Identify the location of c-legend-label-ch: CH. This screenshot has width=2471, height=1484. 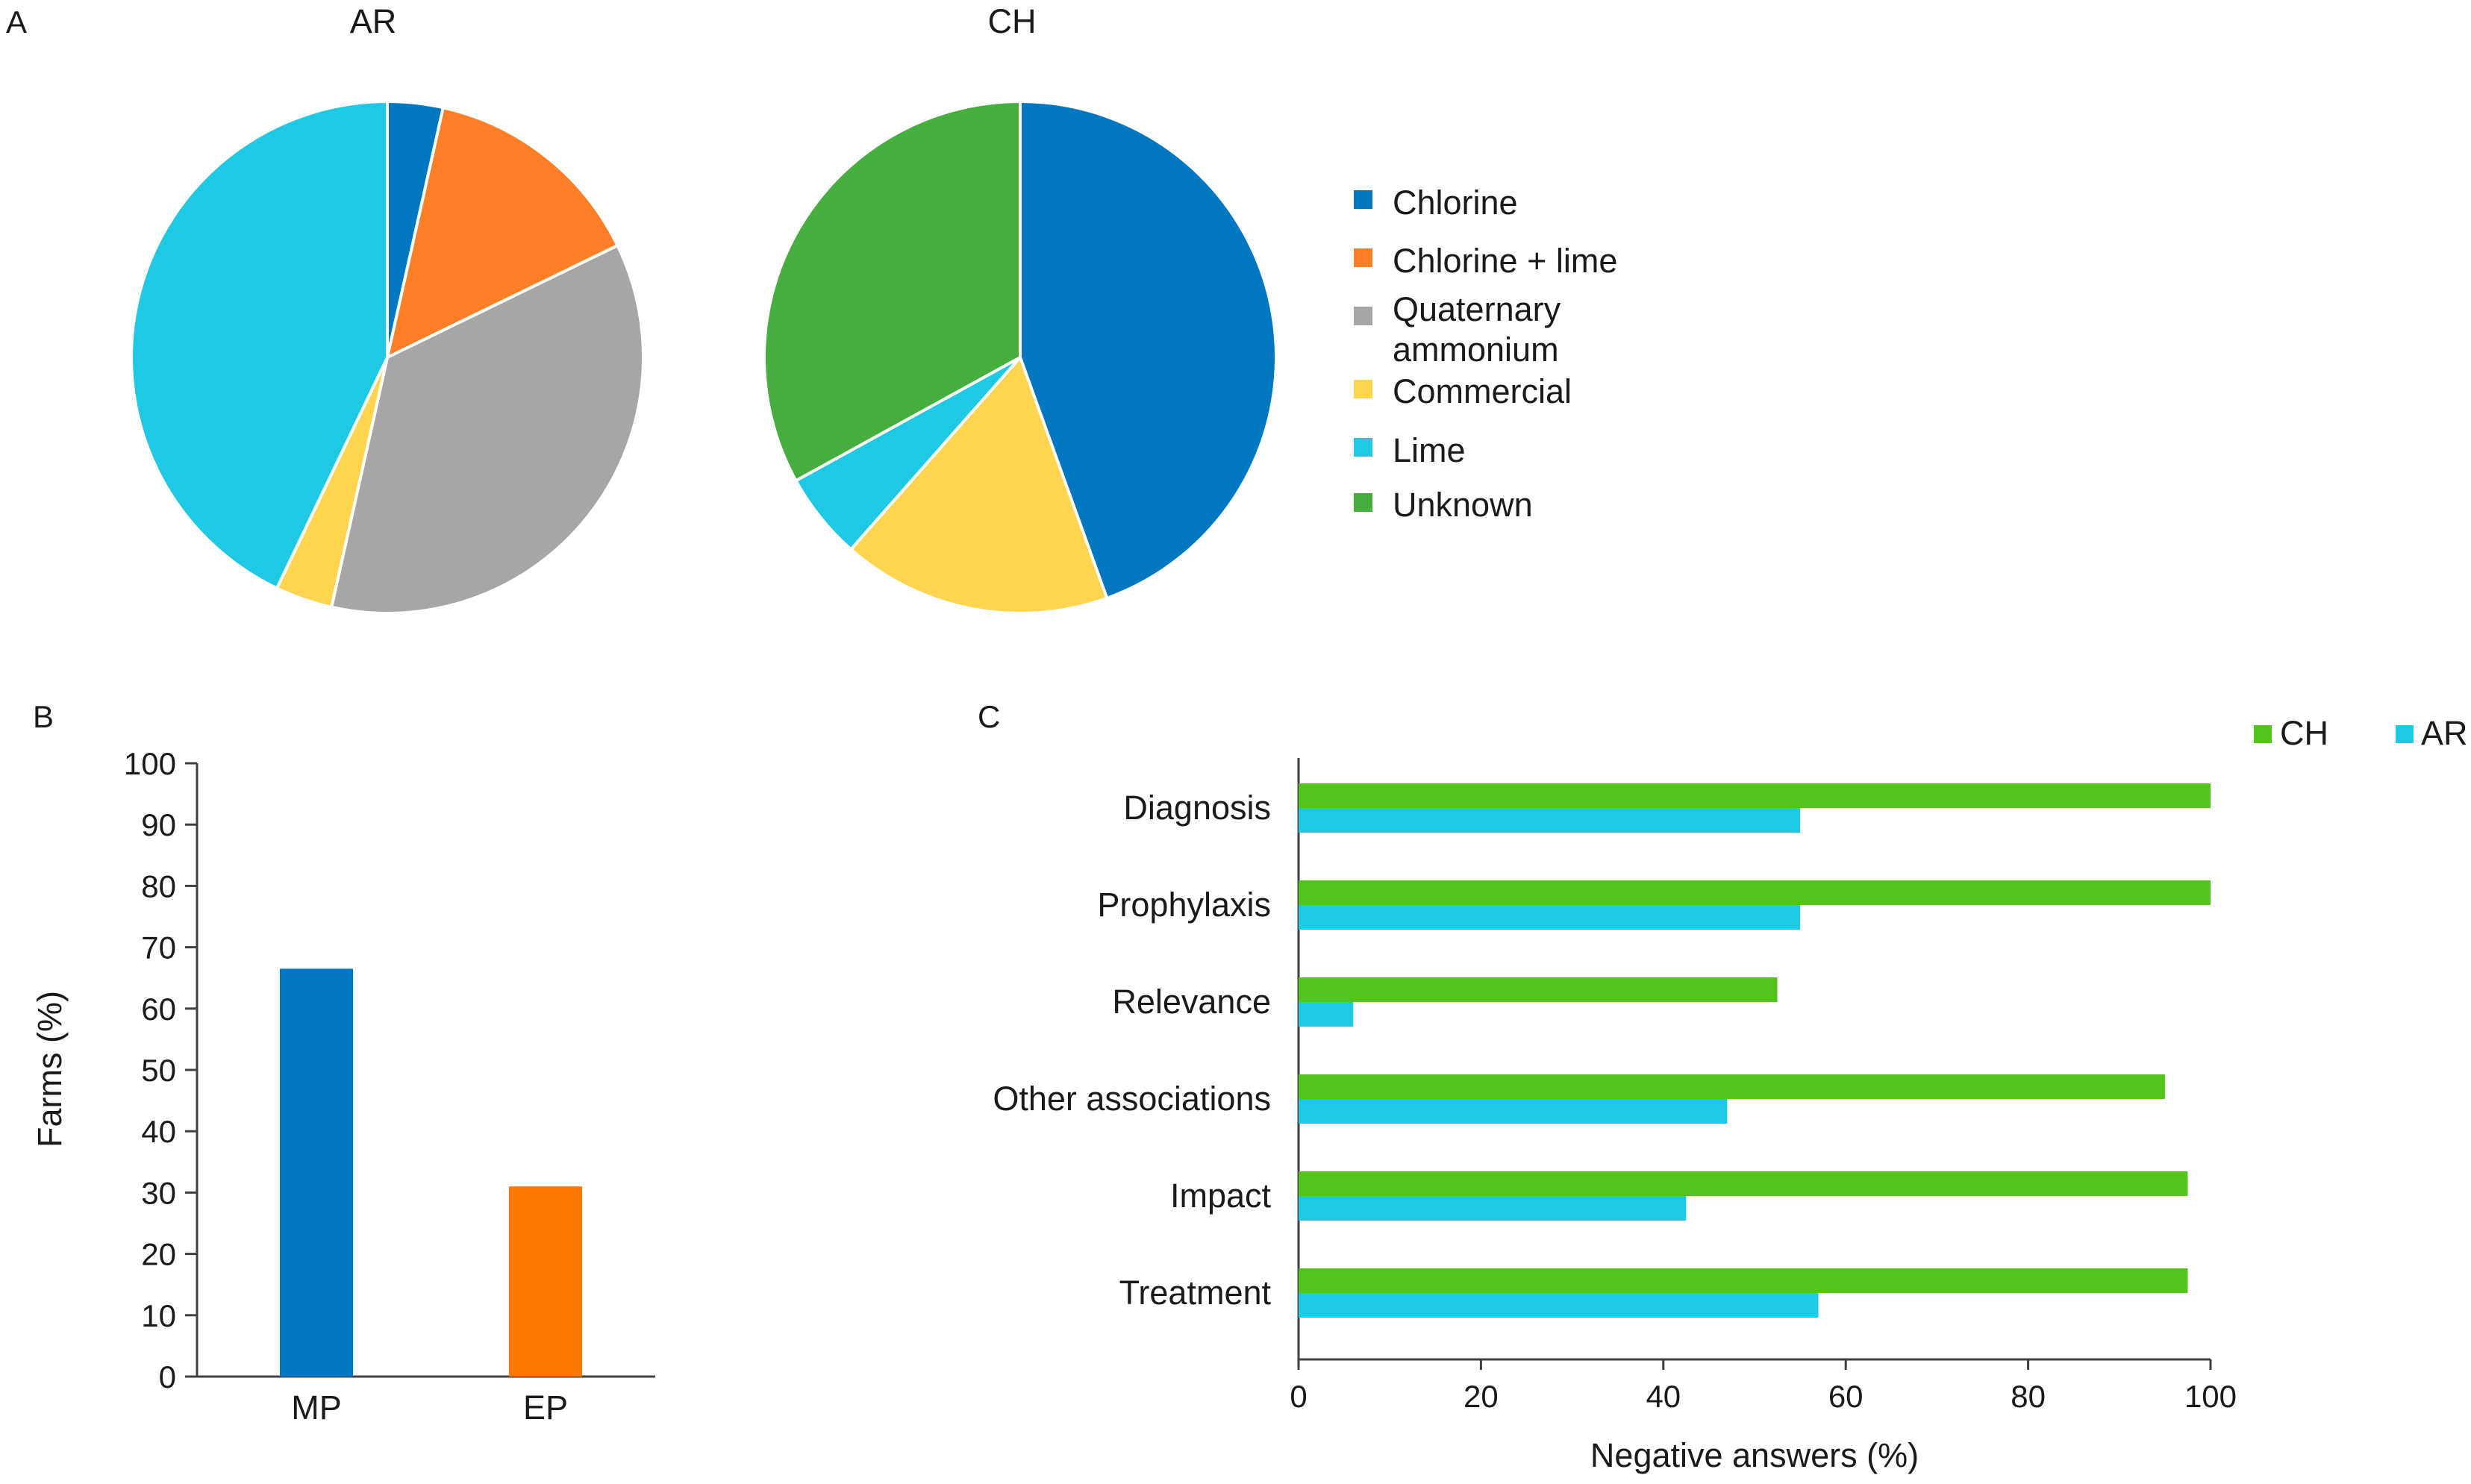
(2304, 733).